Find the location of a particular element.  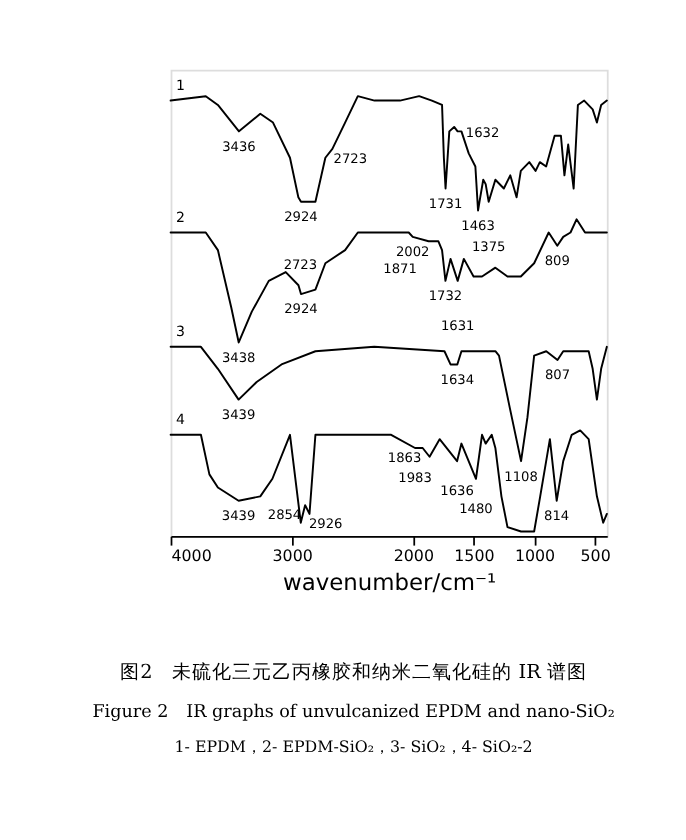

text: 图2 未硫化三元乙丙橡胶和纳米二氧化硅的 IR 谱图 is located at coordinates (353, 672).